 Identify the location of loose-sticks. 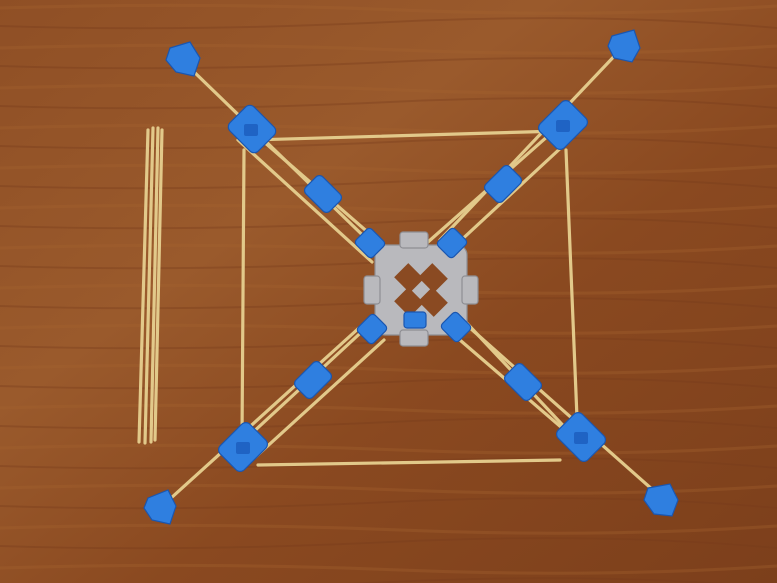
(150, 285).